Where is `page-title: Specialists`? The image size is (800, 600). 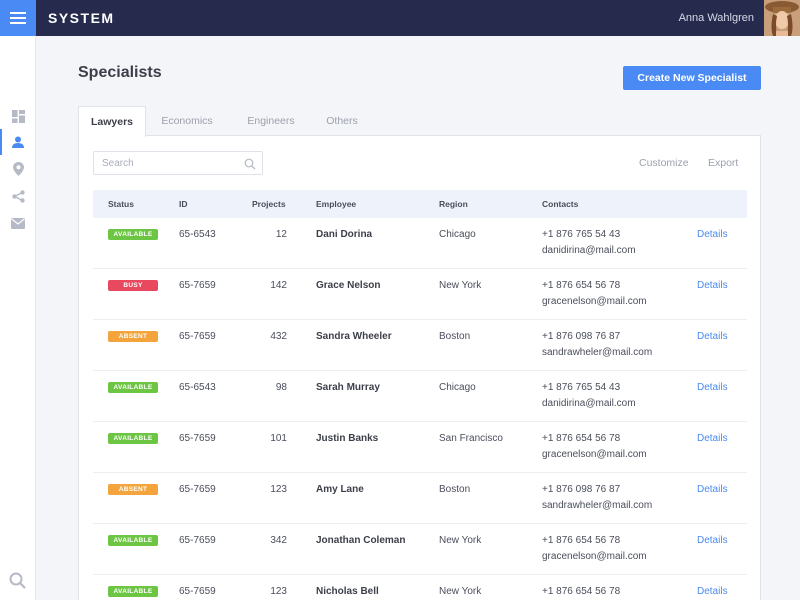 page-title: Specialists is located at coordinates (120, 72).